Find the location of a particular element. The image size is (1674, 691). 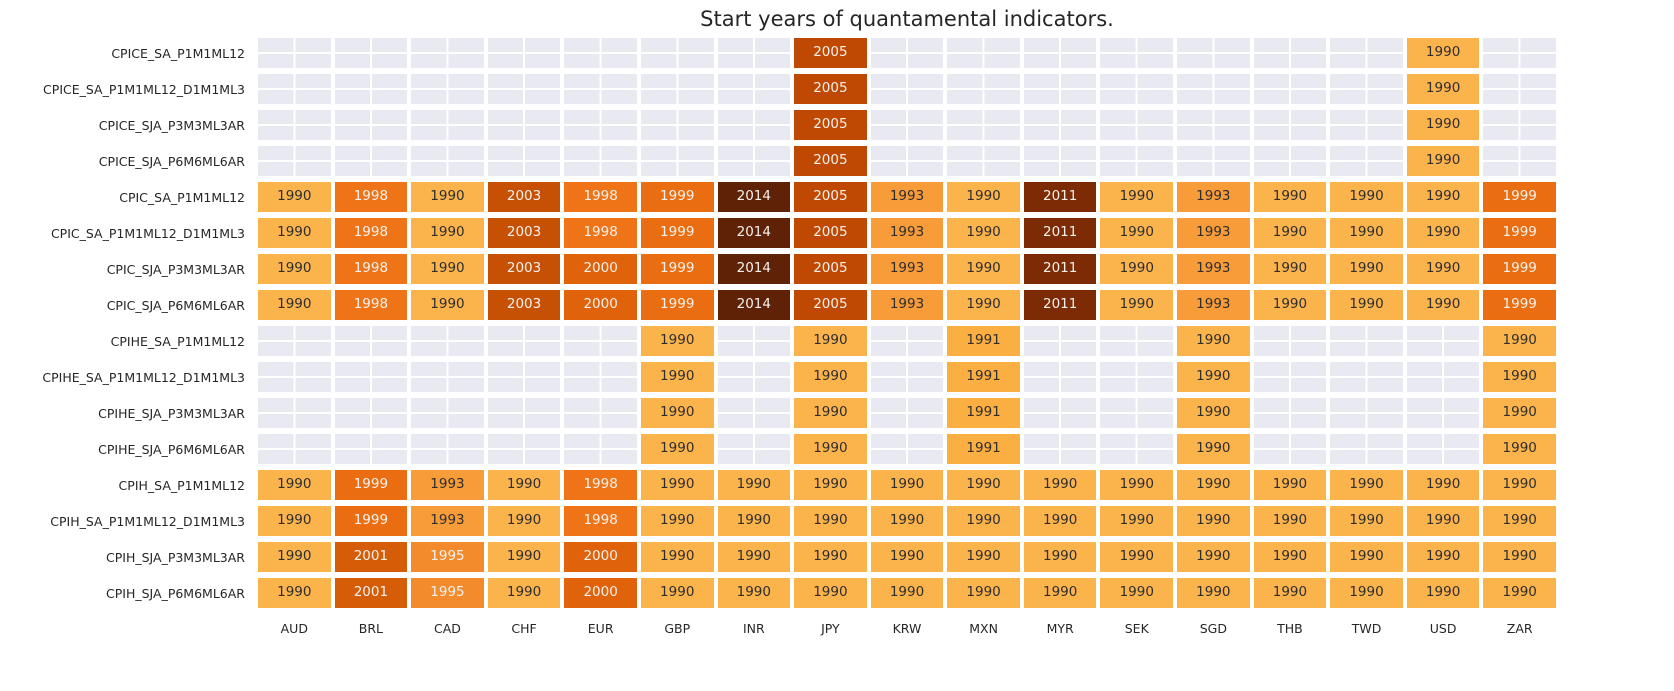

chart-title: Start years of quantamental indicators. is located at coordinates (907, 19).